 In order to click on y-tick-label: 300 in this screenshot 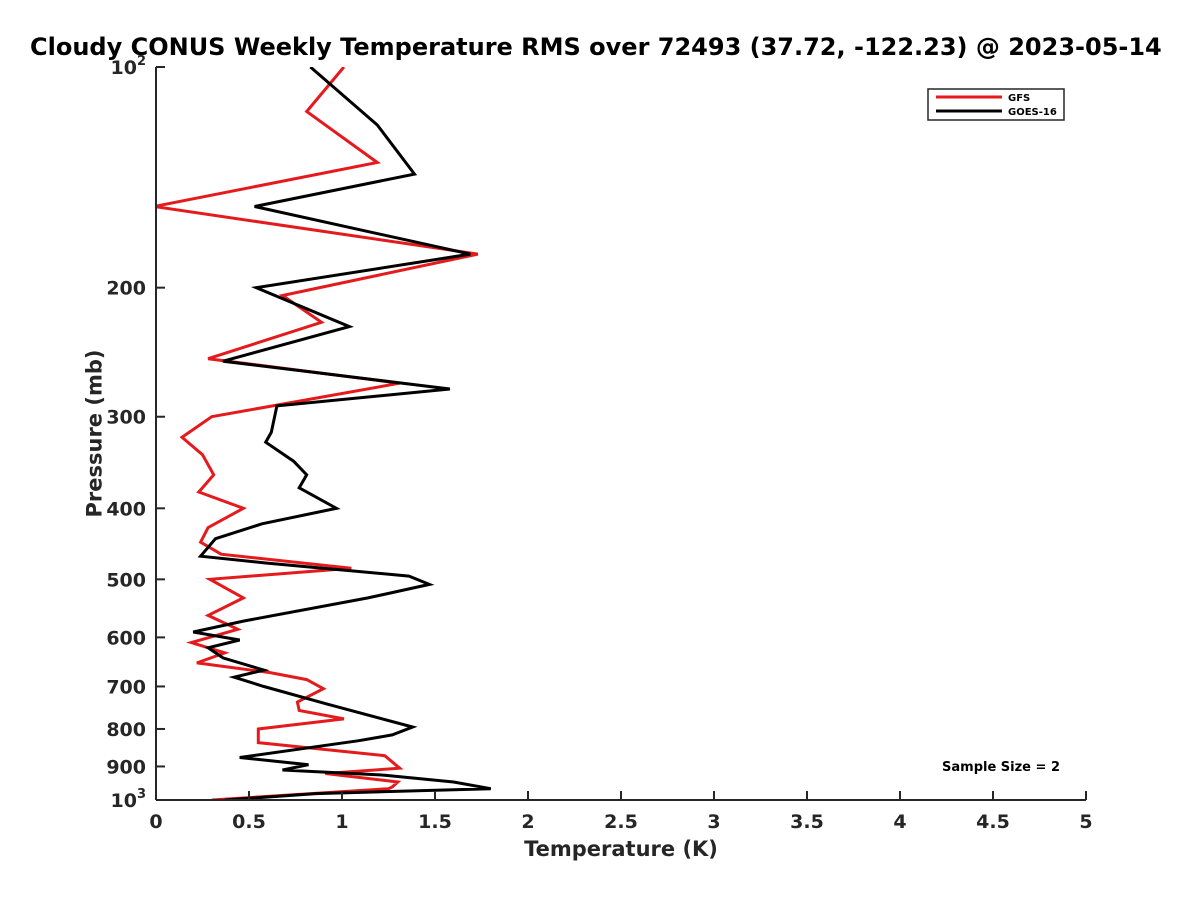, I will do `click(126, 418)`.